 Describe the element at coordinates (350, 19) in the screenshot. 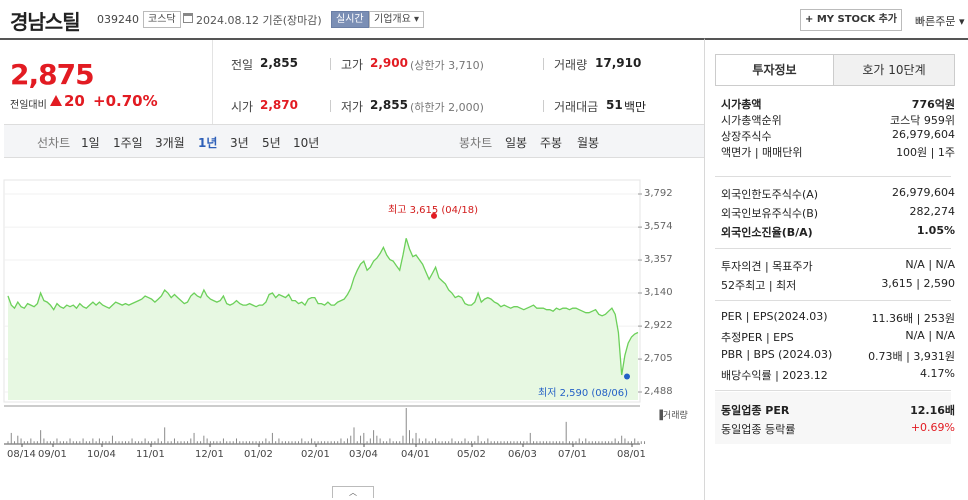

I see `realtime-badge: 실시간` at that location.